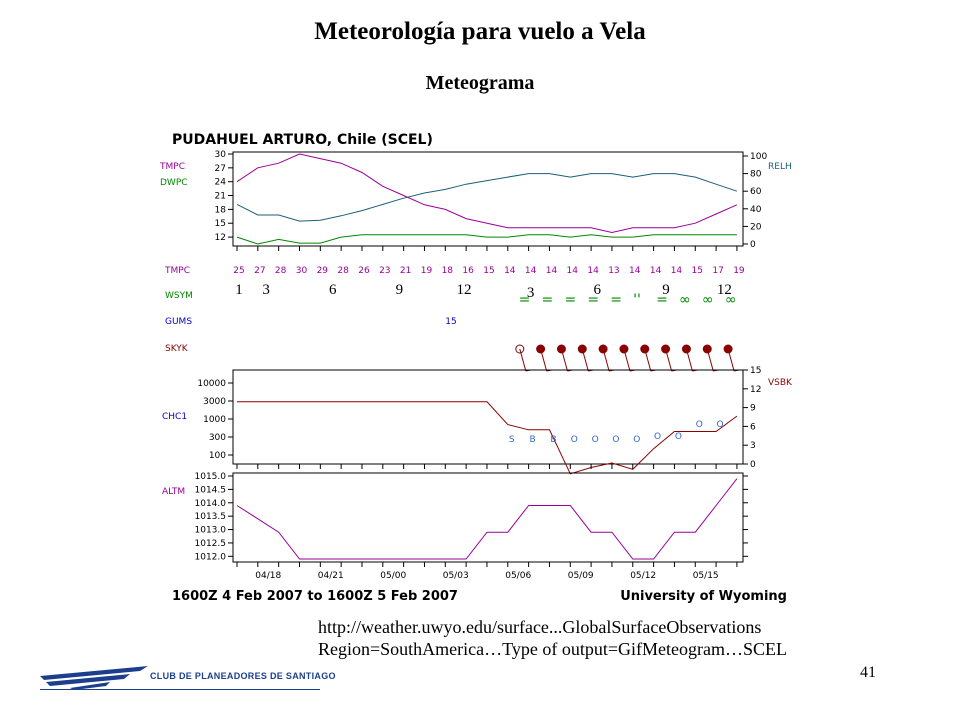  What do you see at coordinates (756, 192) in the screenshot?
I see `temp-right-tick-label: 60` at bounding box center [756, 192].